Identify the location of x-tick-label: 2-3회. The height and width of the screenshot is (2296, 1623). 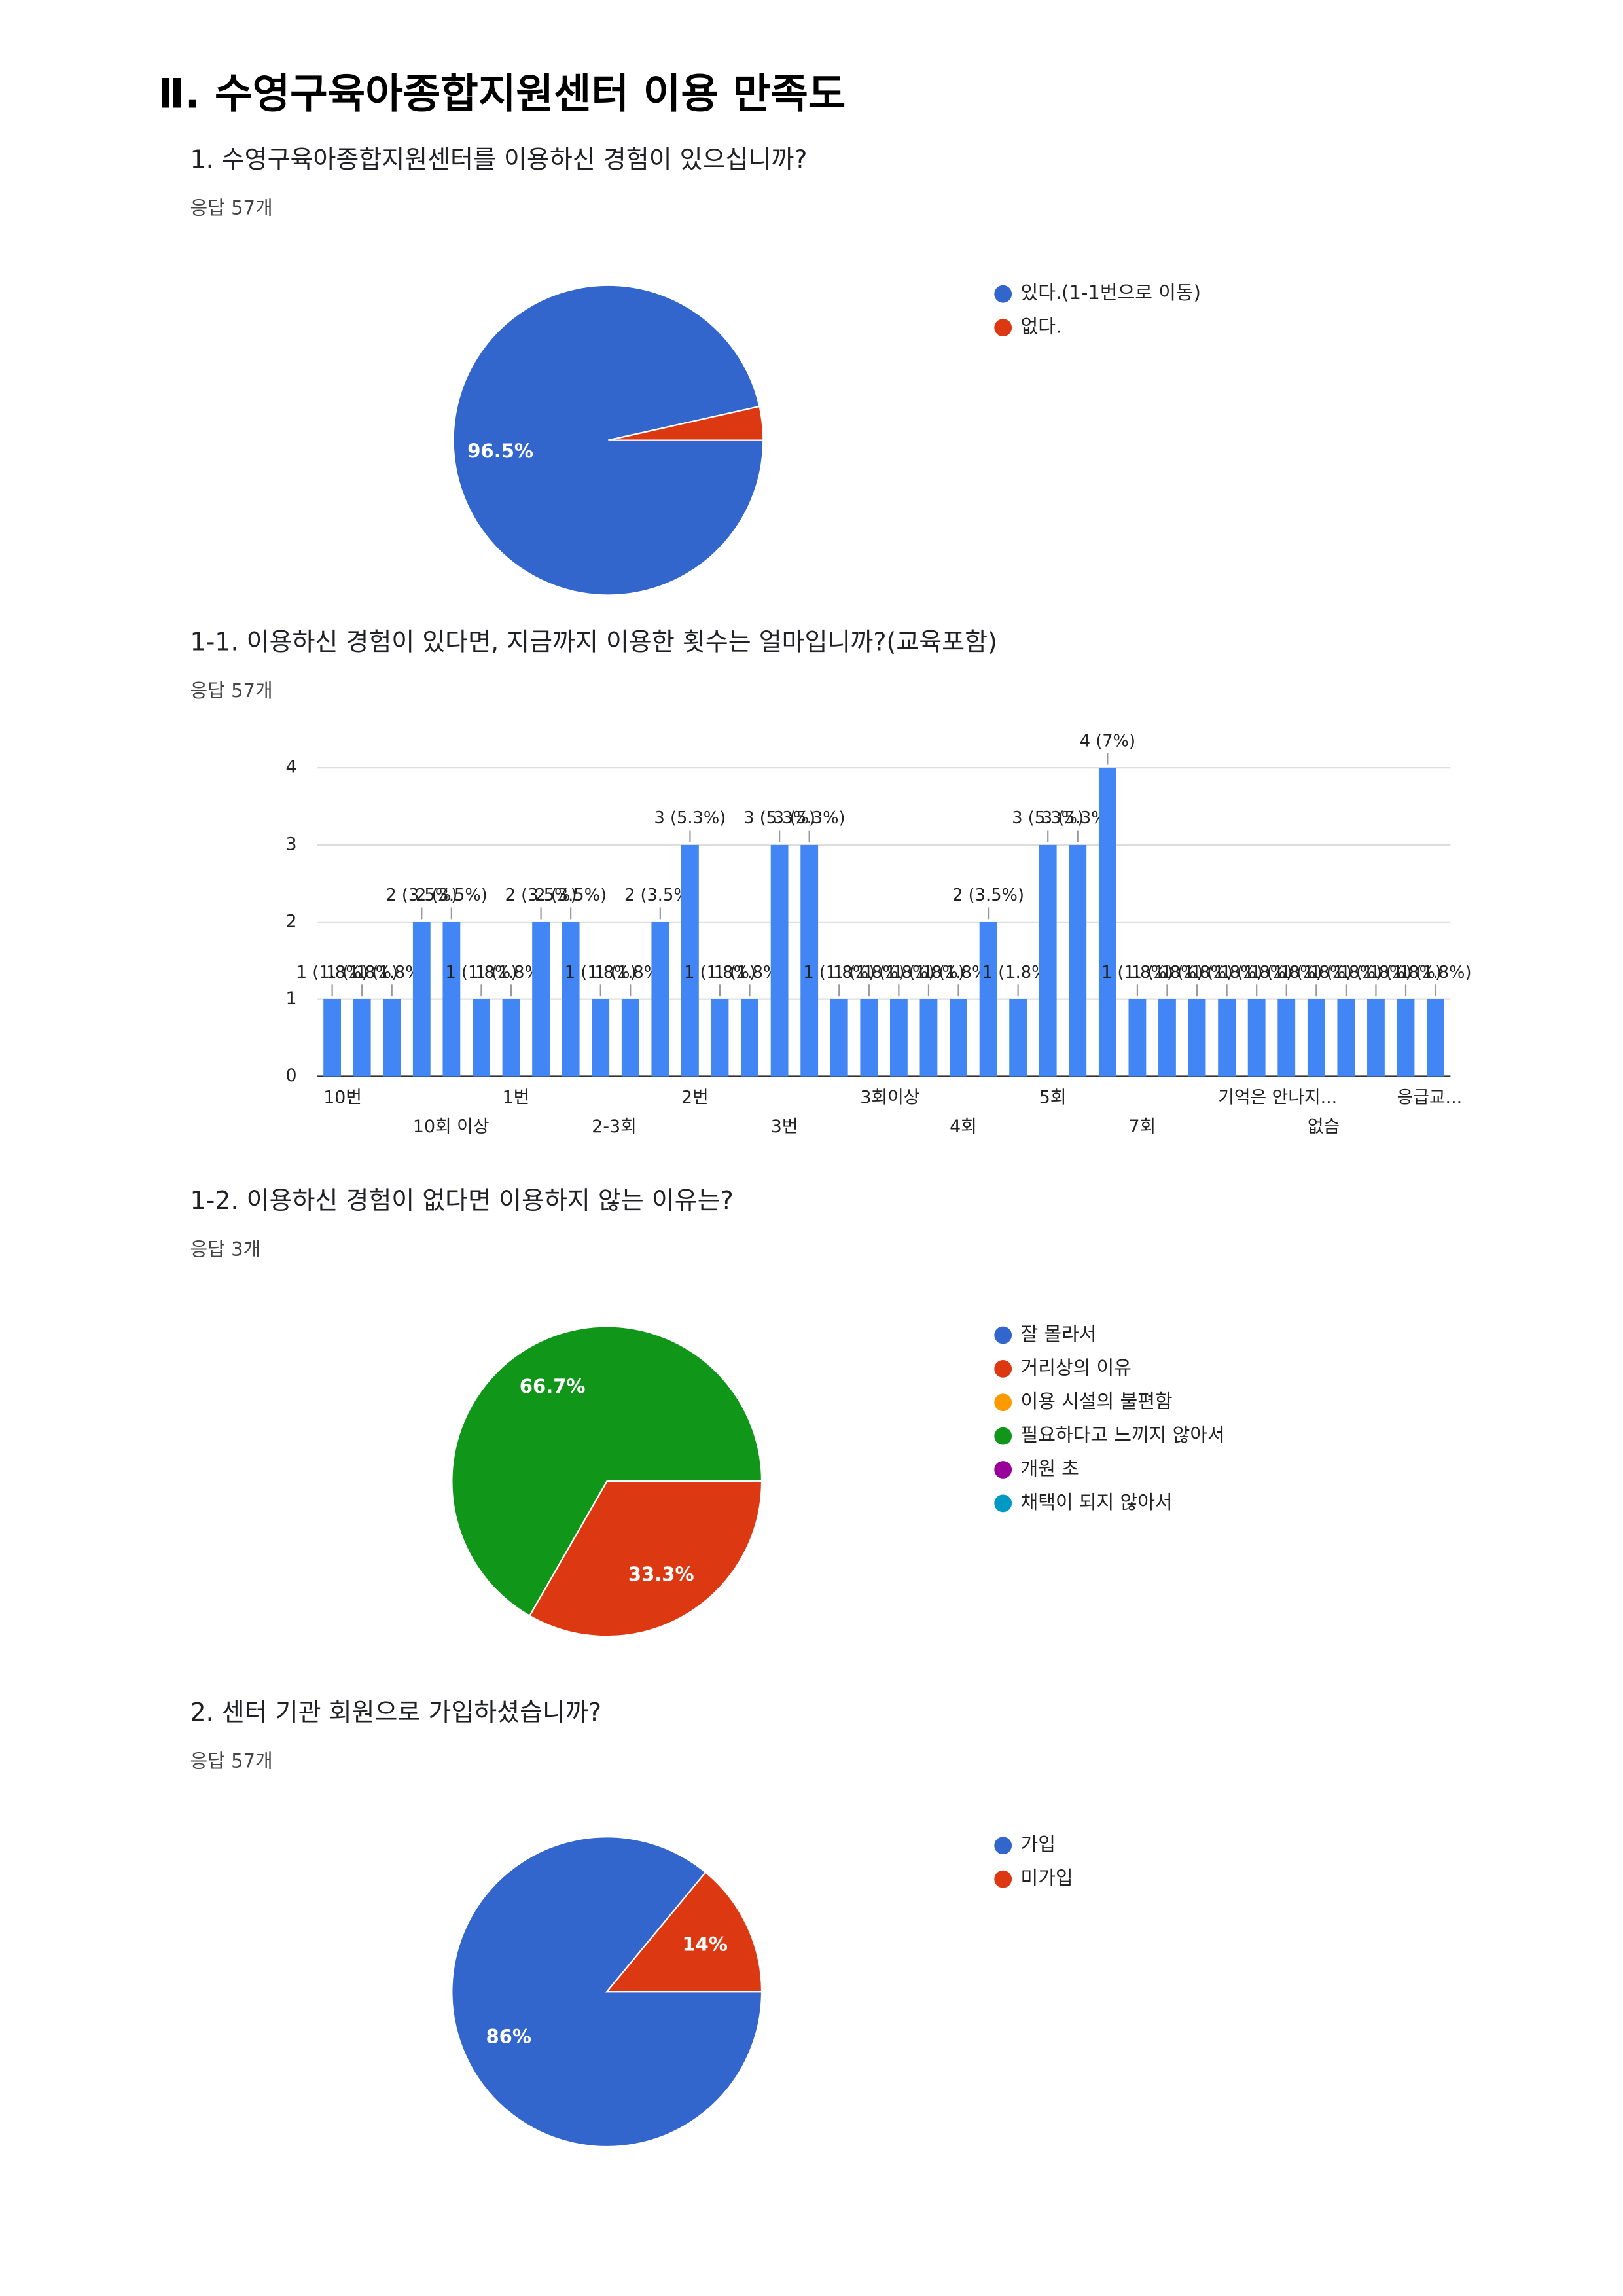
(614, 1127).